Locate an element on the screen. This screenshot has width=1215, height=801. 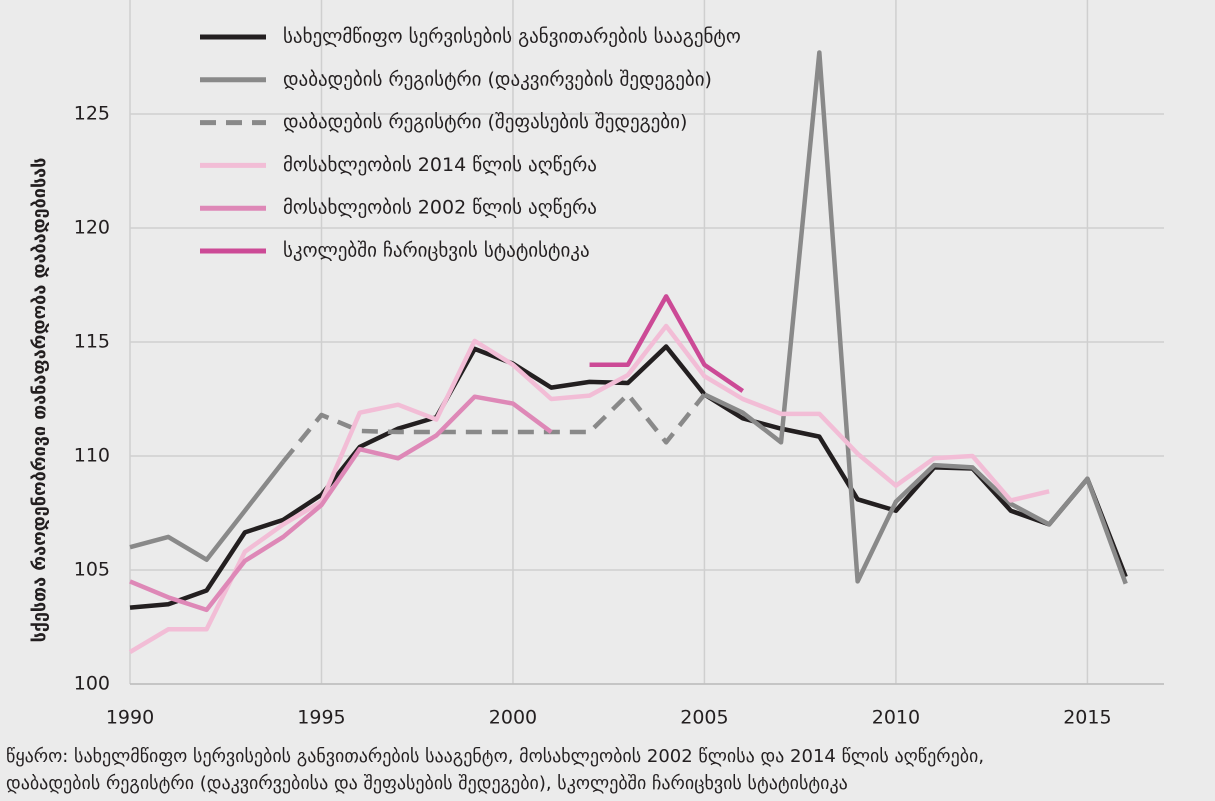
x-tick-label: 1995 is located at coordinates (321, 718).